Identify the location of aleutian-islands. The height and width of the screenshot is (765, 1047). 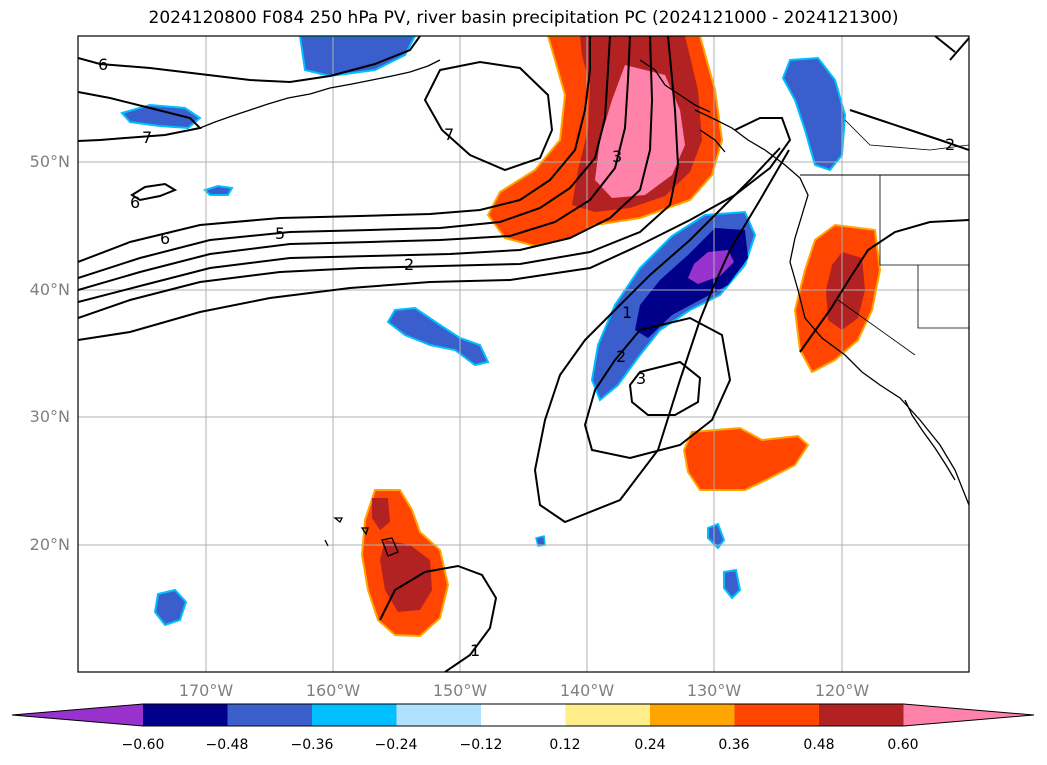
(320, 94).